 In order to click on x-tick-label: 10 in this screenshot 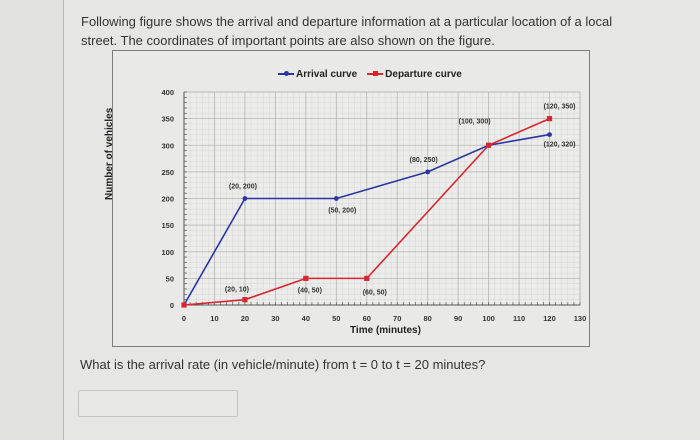, I will do `click(214, 318)`.